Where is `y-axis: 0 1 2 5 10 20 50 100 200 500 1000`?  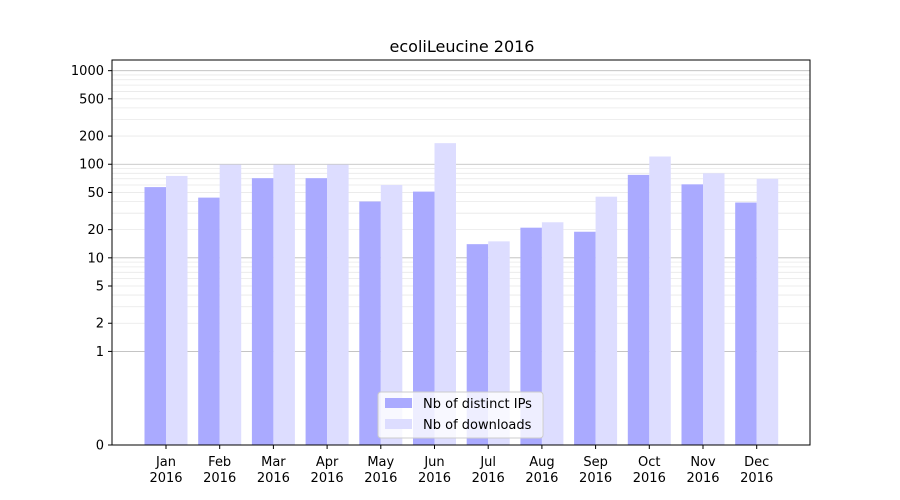
y-axis: 0 1 2 5 10 20 50 100 200 500 1000 is located at coordinates (91, 259).